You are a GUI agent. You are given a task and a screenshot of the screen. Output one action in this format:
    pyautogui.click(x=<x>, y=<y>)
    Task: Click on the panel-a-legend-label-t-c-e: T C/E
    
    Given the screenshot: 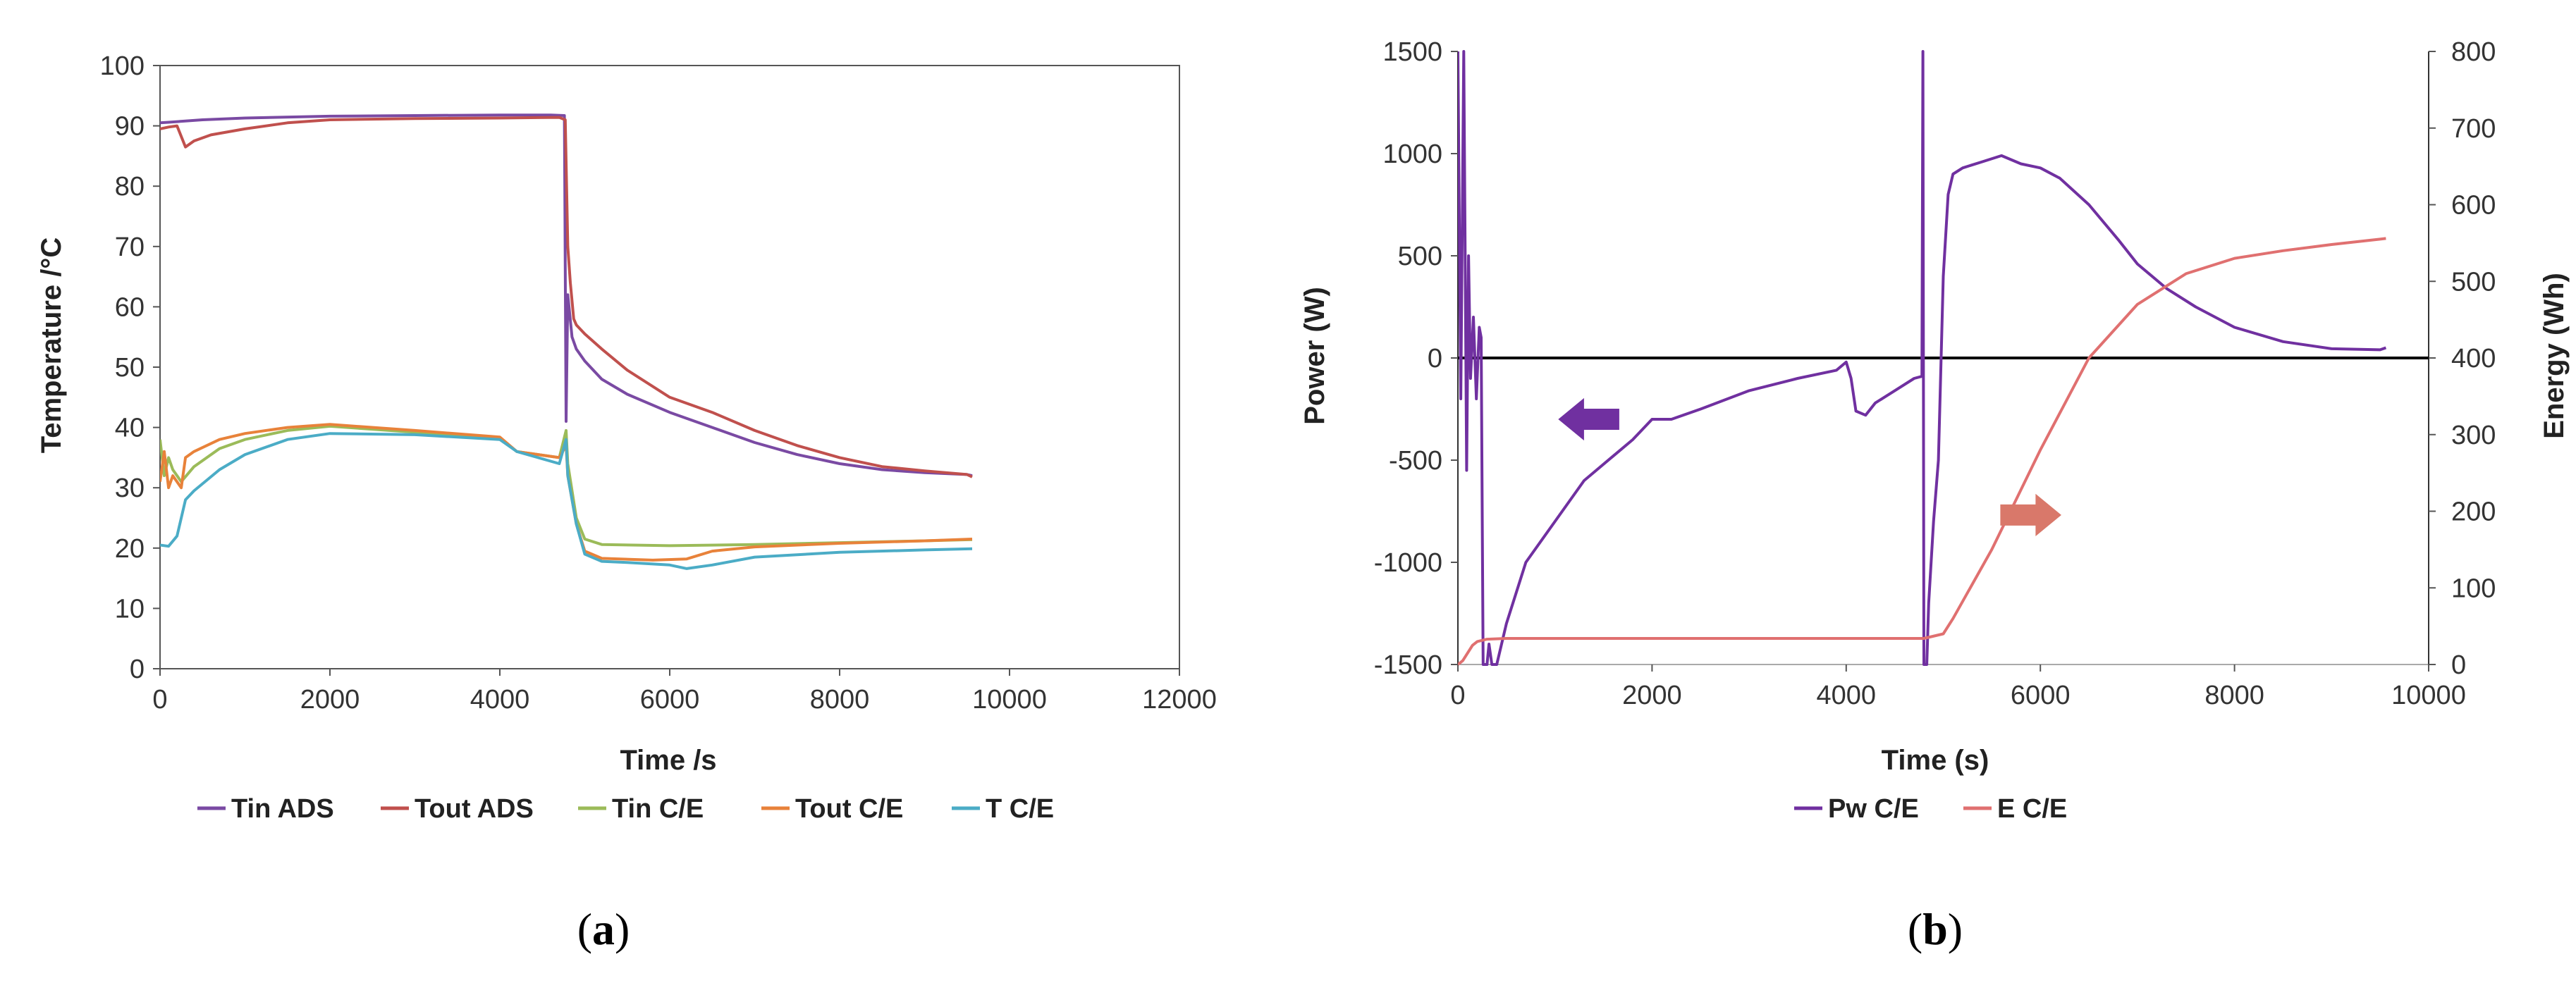 What is the action you would take?
    pyautogui.click(x=1020, y=809)
    